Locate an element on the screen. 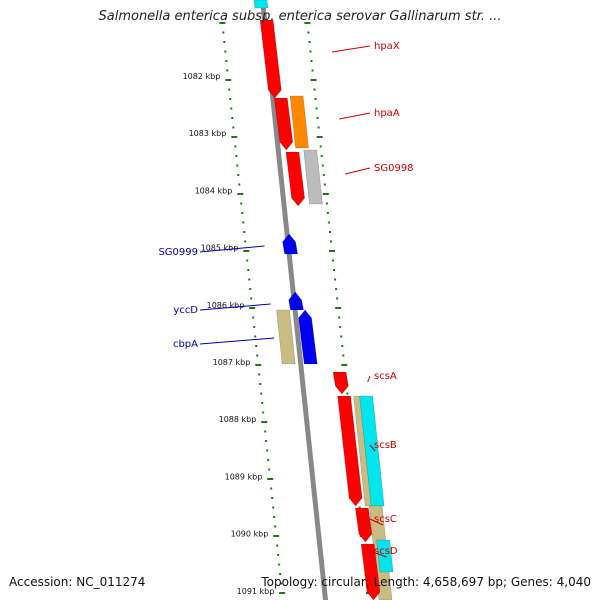 The image size is (600, 600). gene-label-forward: scsA is located at coordinates (385, 376).